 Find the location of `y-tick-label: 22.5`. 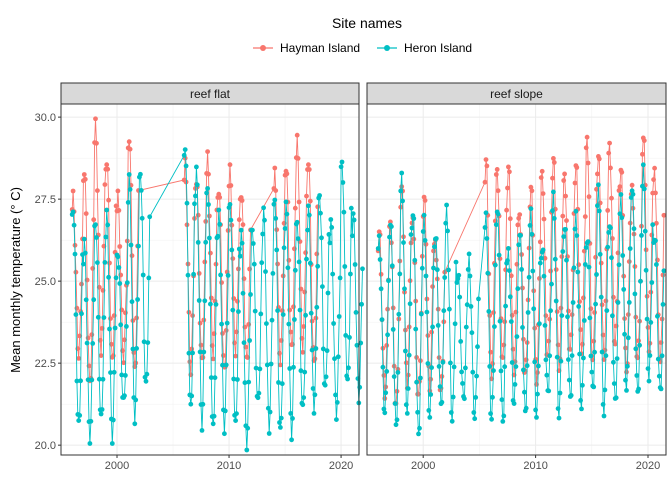

y-tick-label: 22.5 is located at coordinates (45, 364).